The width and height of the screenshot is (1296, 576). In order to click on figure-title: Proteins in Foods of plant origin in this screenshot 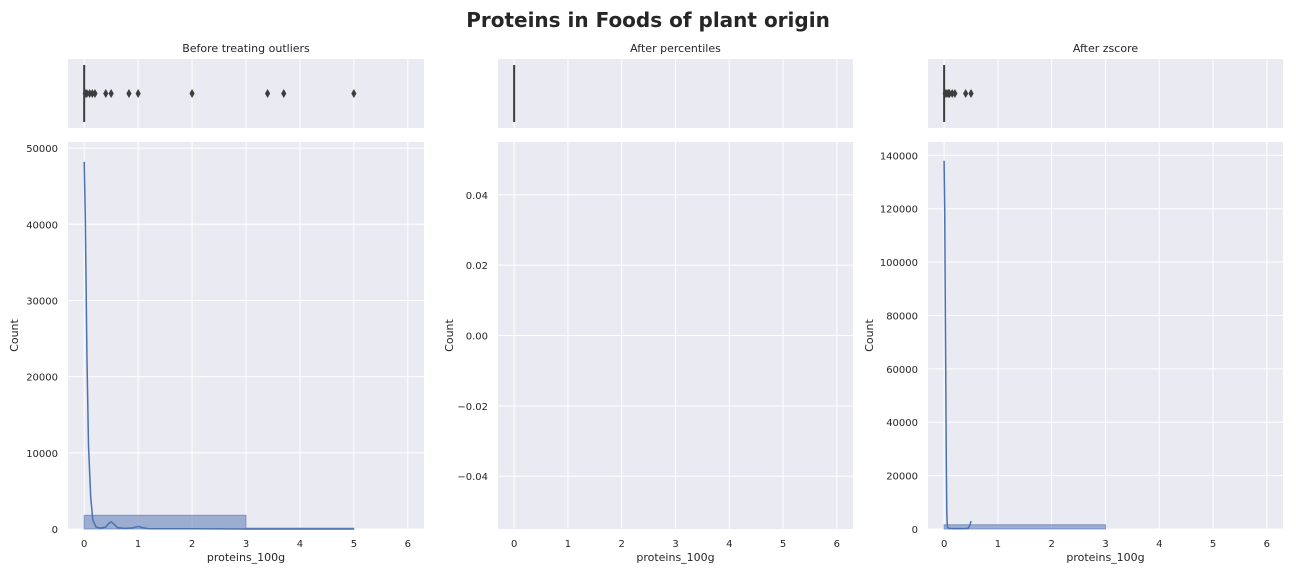, I will do `click(648, 20)`.